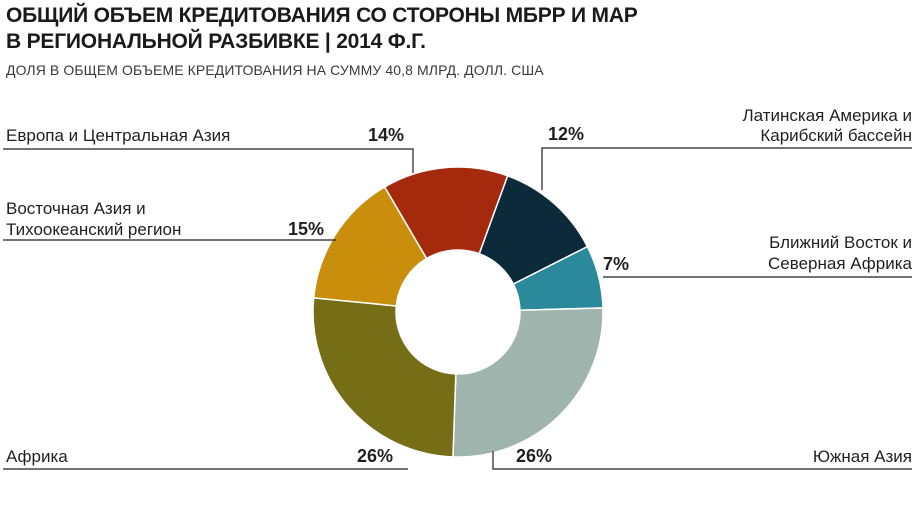  What do you see at coordinates (827, 115) in the screenshot?
I see `slice-label-1-line-1: Латинская Америка и` at bounding box center [827, 115].